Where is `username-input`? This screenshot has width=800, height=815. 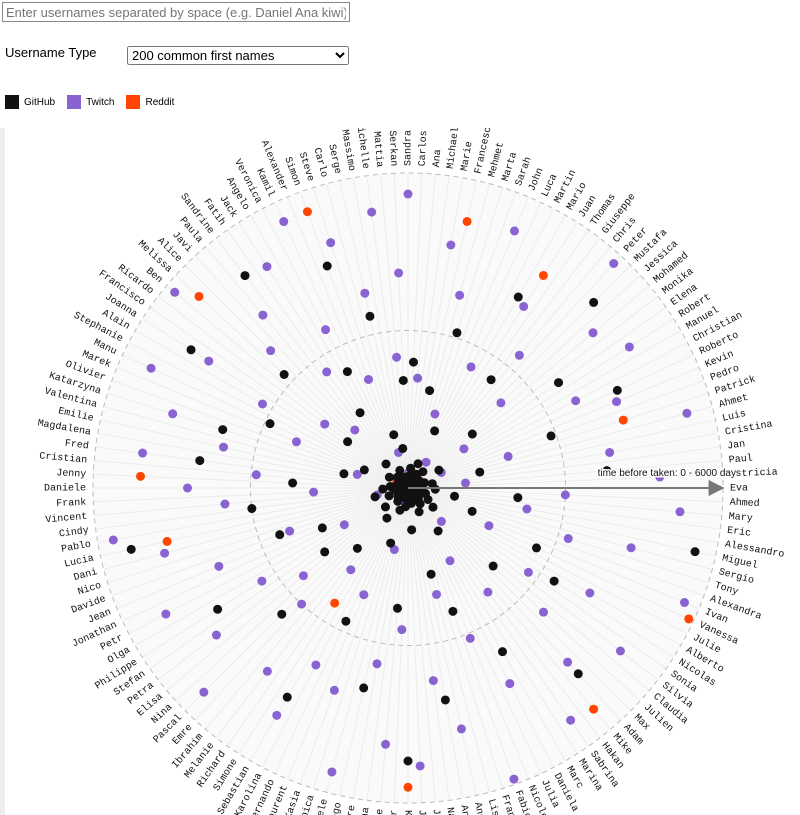
username-input is located at coordinates (176, 12).